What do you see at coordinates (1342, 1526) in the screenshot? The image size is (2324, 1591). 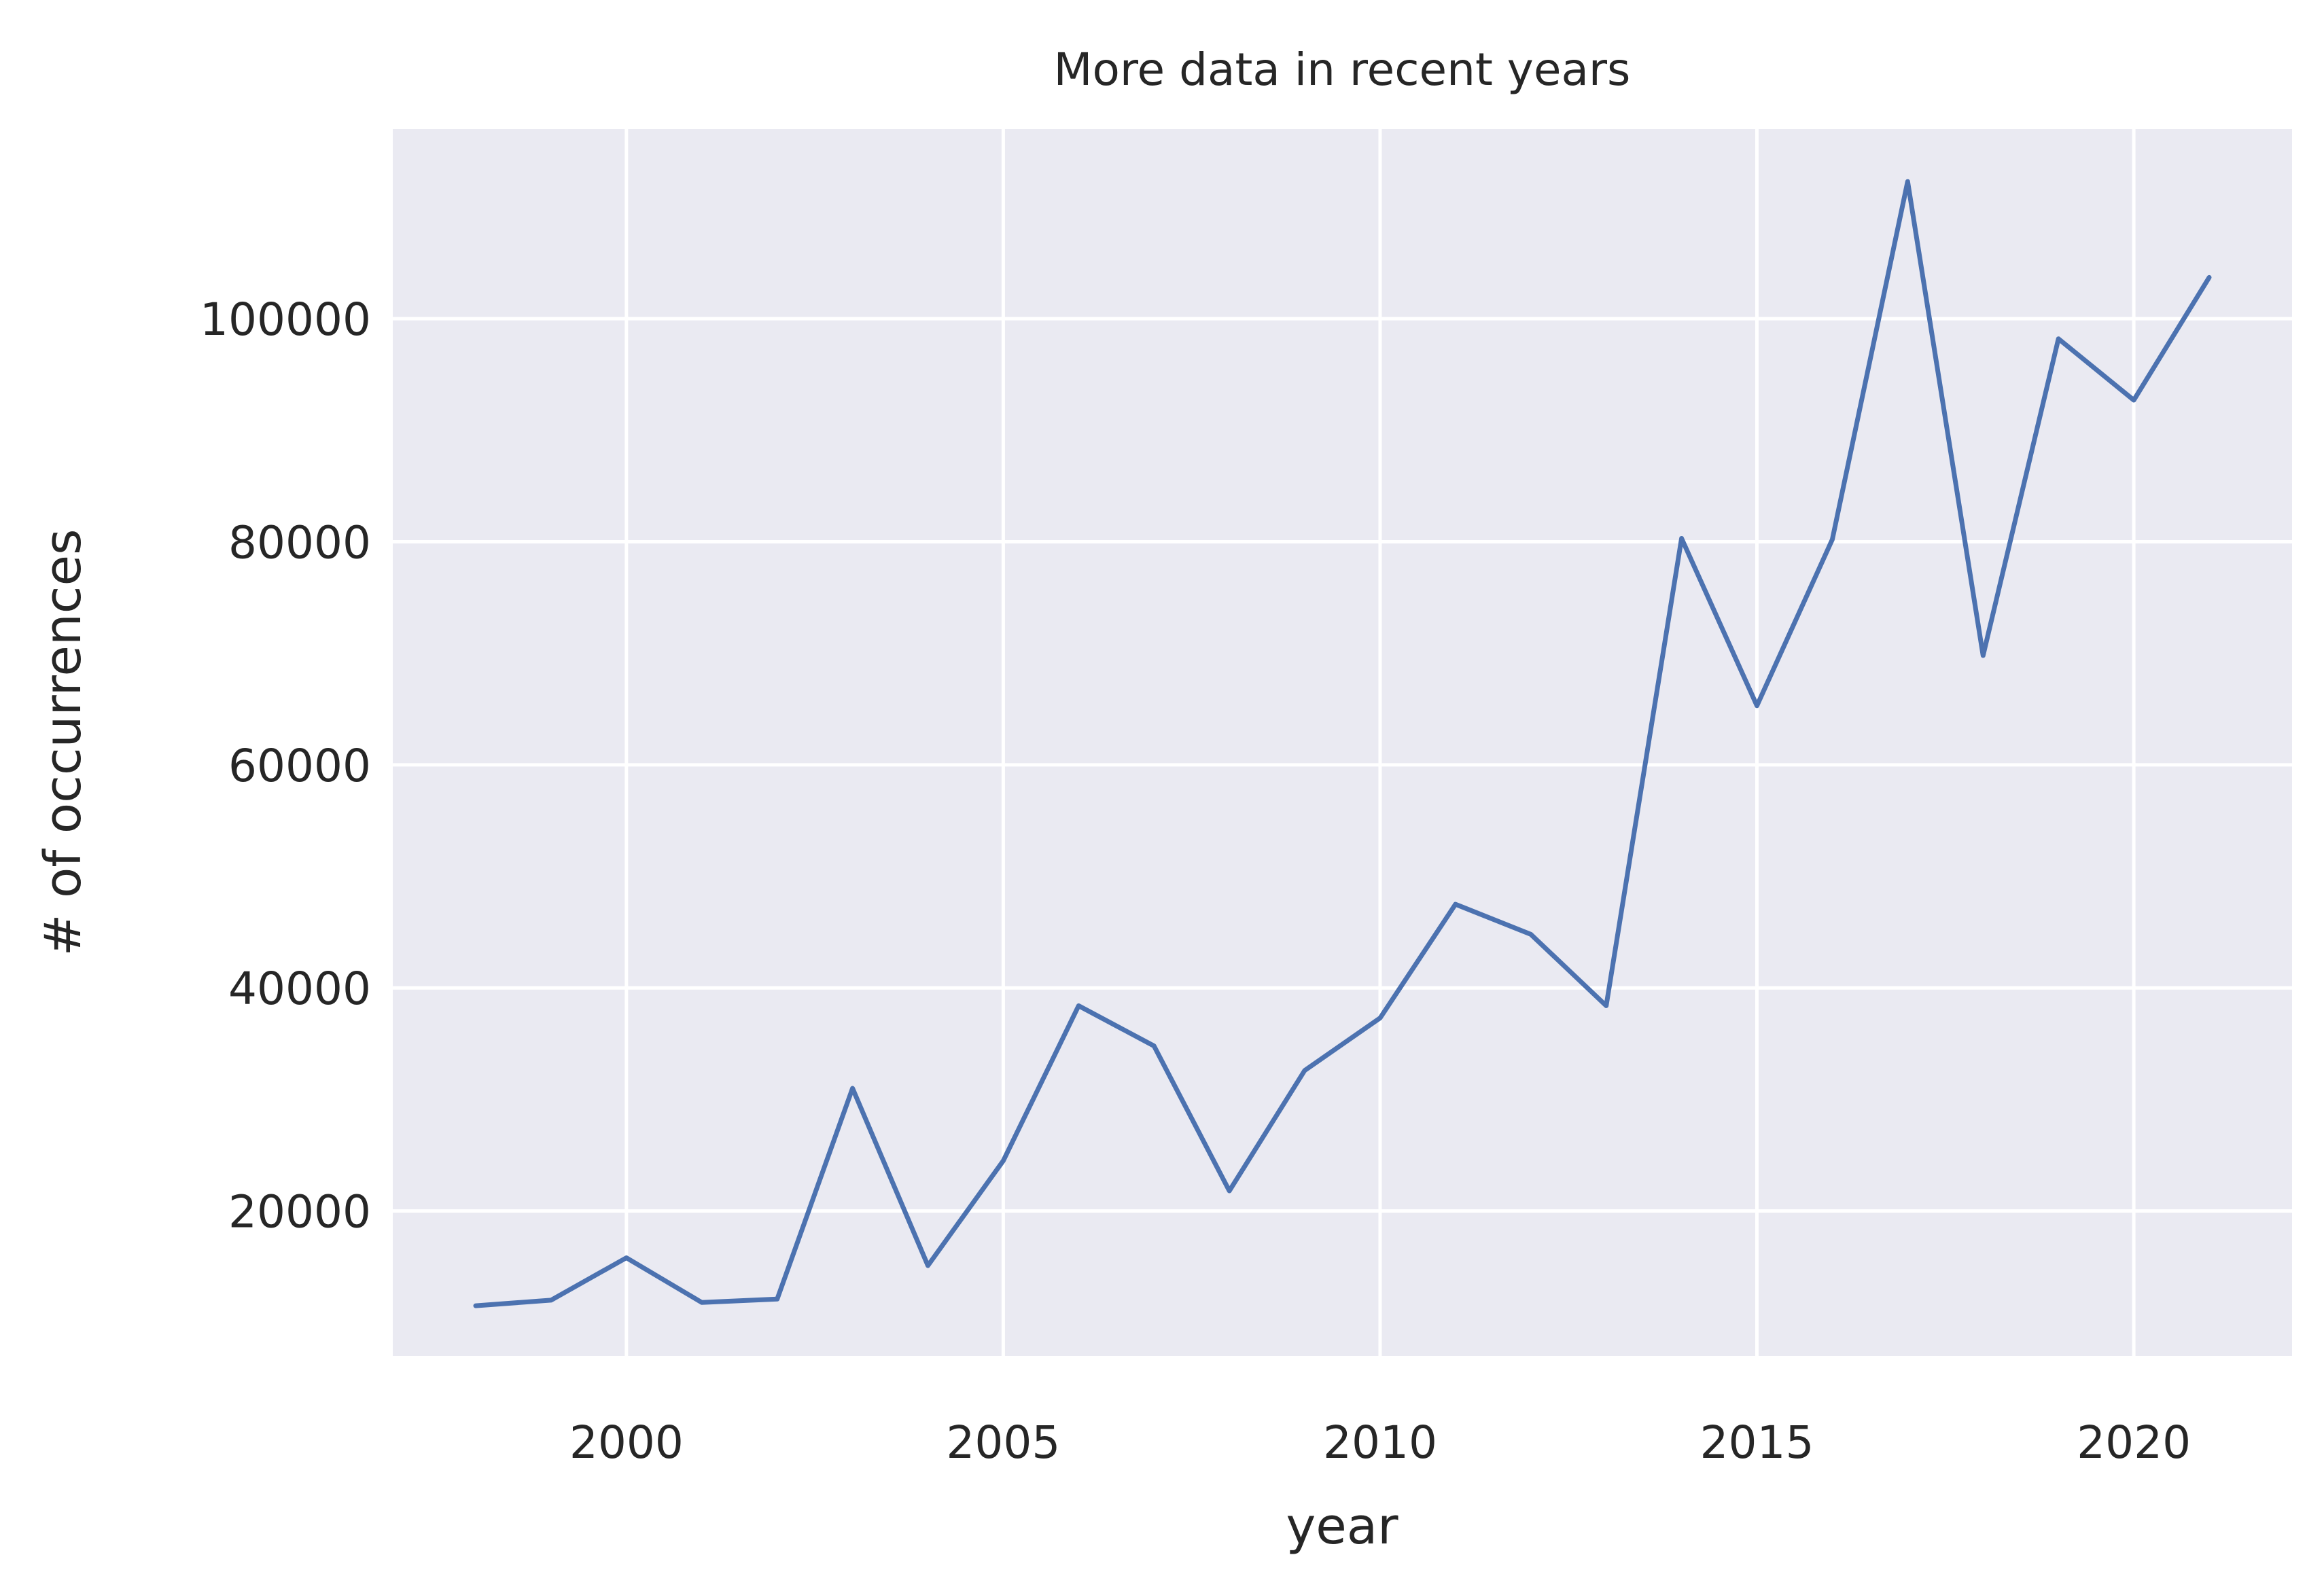 I see `x-axis-label: year` at bounding box center [1342, 1526].